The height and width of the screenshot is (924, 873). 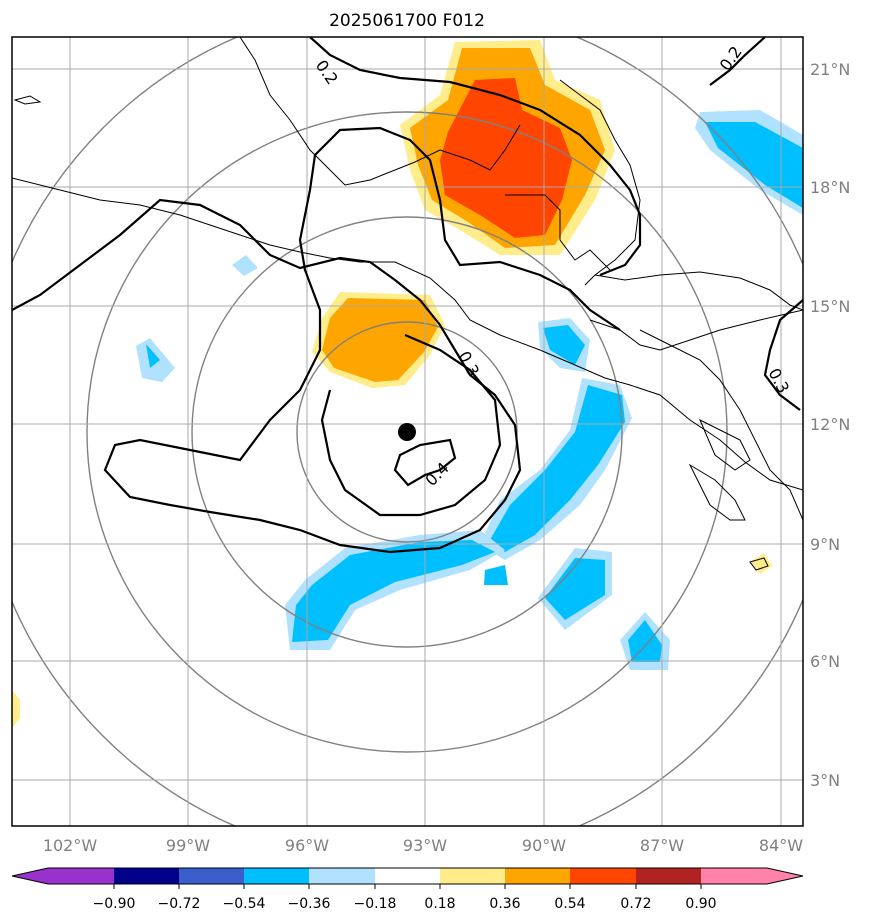 I want to click on island-w, so click(x=27, y=100).